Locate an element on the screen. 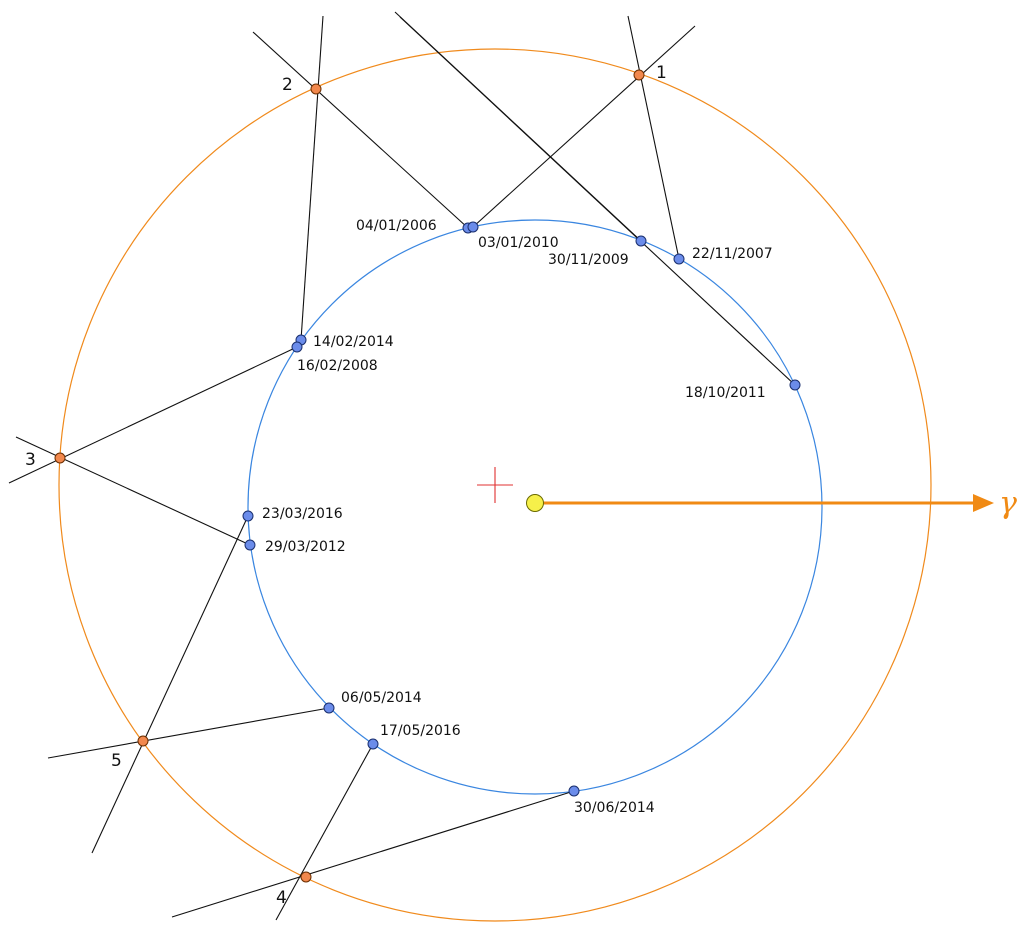 Image resolution: width=1021 pixels, height=933 pixels. date-label-2007-11-22: 22/11/2007 is located at coordinates (732, 254).